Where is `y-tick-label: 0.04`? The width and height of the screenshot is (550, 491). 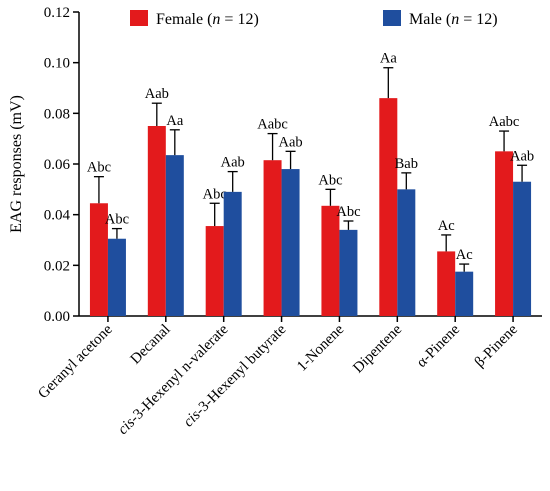
y-tick-label: 0.04 is located at coordinates (57, 216).